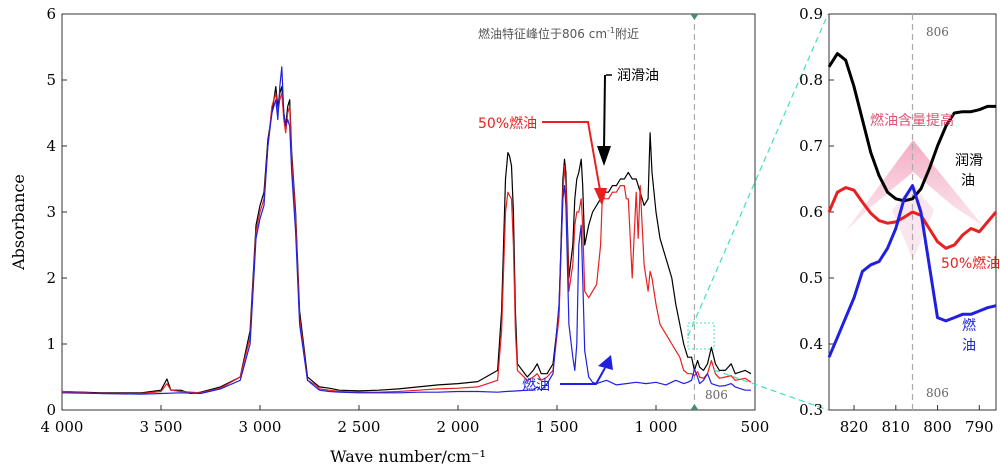  I want to click on inset-y-axis: 0.3 0.4 0.5 0.6 0.7 0.8 0.9, so click(816, 212).